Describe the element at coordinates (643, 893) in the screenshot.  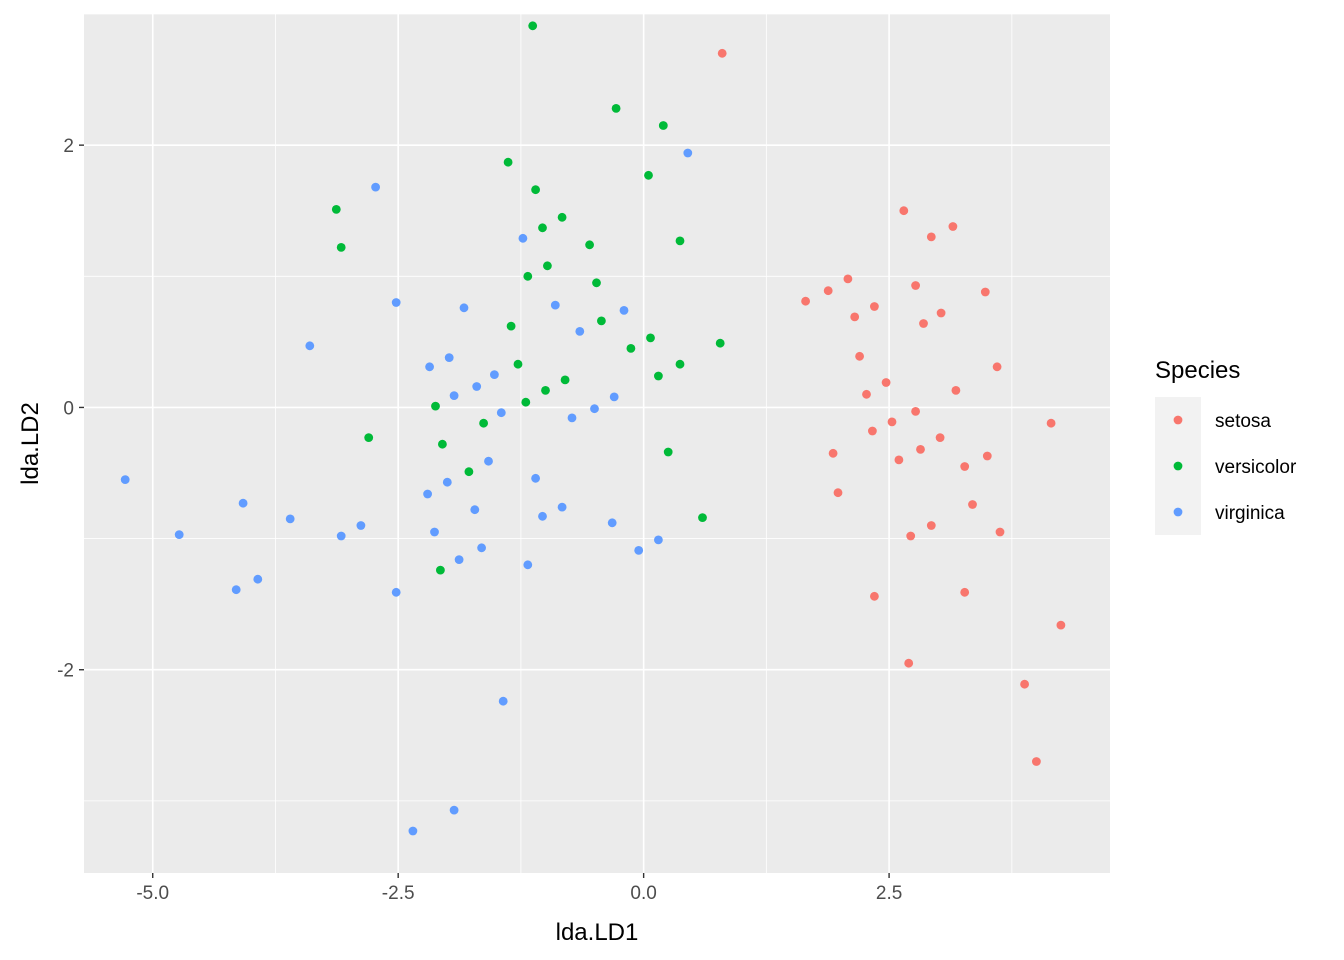
I see `x-tick-label: 0.0` at that location.